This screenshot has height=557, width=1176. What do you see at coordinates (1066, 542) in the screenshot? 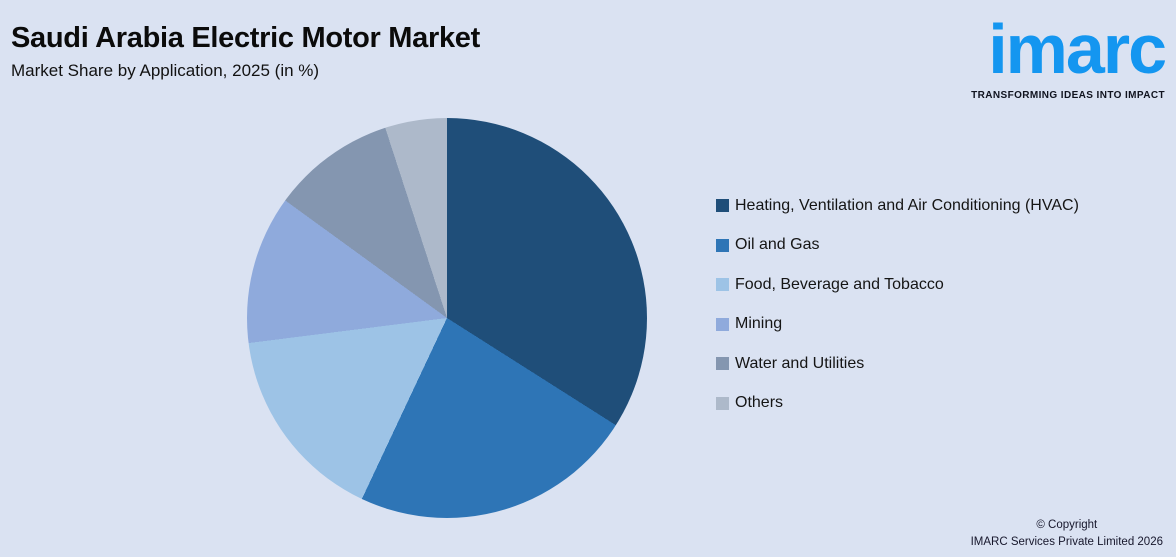
I see `copyright-line2: IMARC Services Private Limited 2026` at bounding box center [1066, 542].